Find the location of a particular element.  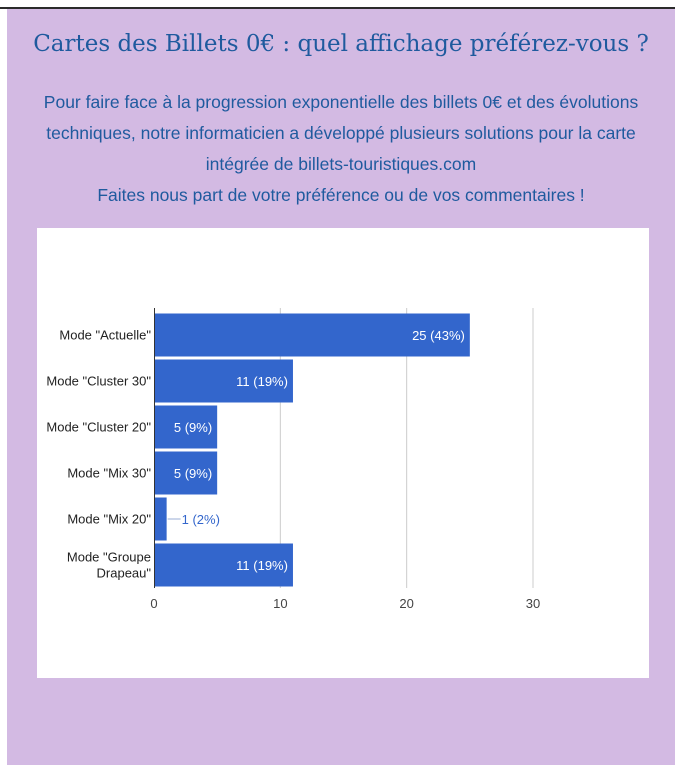

x-tick-label: 10 is located at coordinates (280, 603).